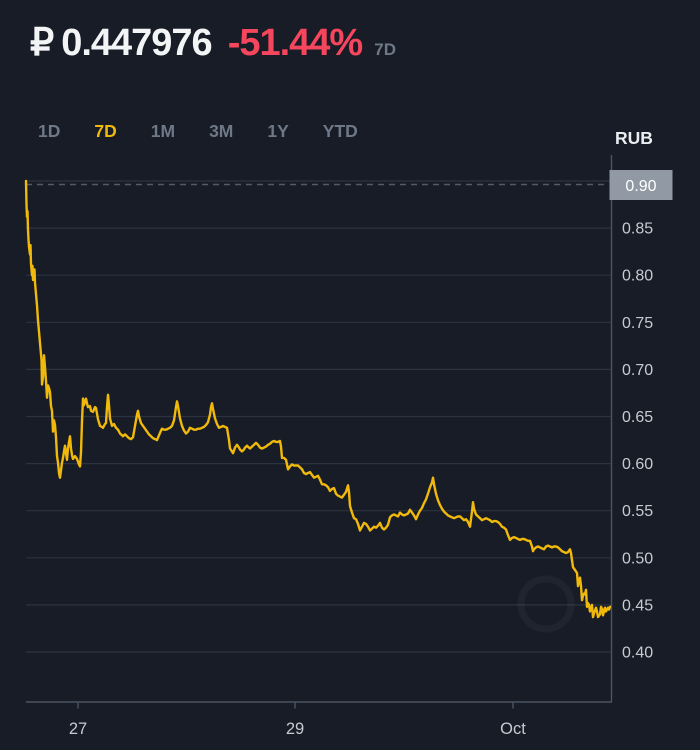  I want to click on current-price: ₽0.447976, so click(121, 42).